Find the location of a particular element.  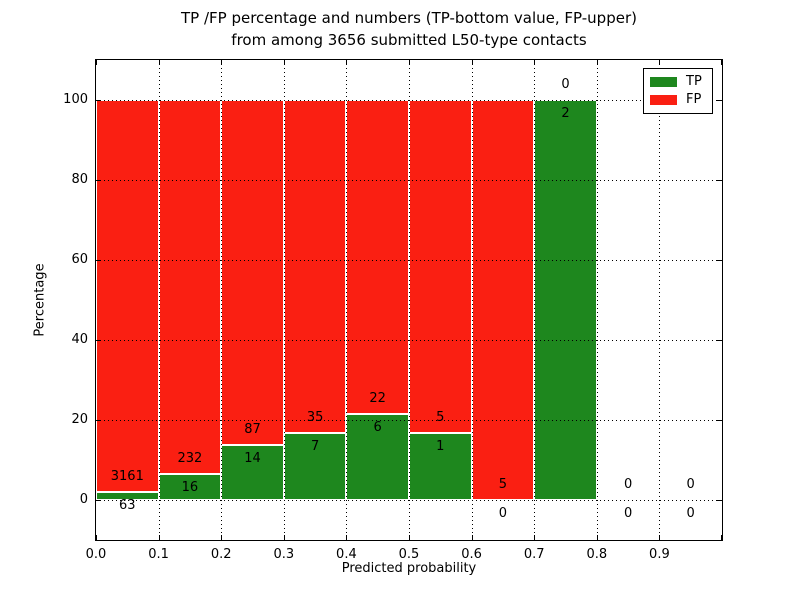

y-axis-label: Percentage is located at coordinates (40, 300).